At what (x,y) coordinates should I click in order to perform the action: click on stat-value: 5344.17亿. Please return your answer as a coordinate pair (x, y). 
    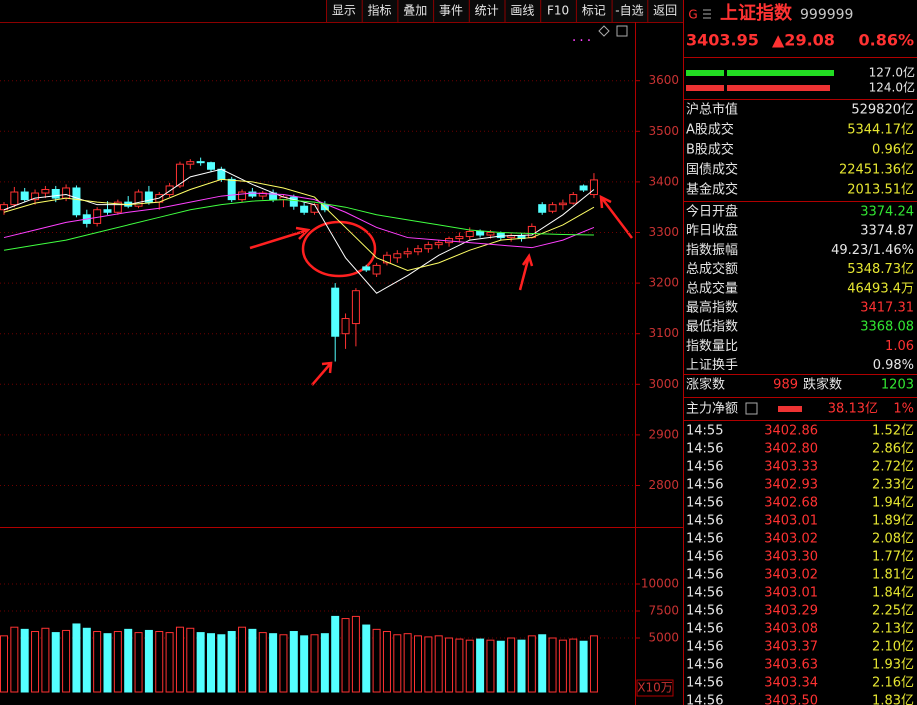
    Looking at the image, I should click on (880, 130).